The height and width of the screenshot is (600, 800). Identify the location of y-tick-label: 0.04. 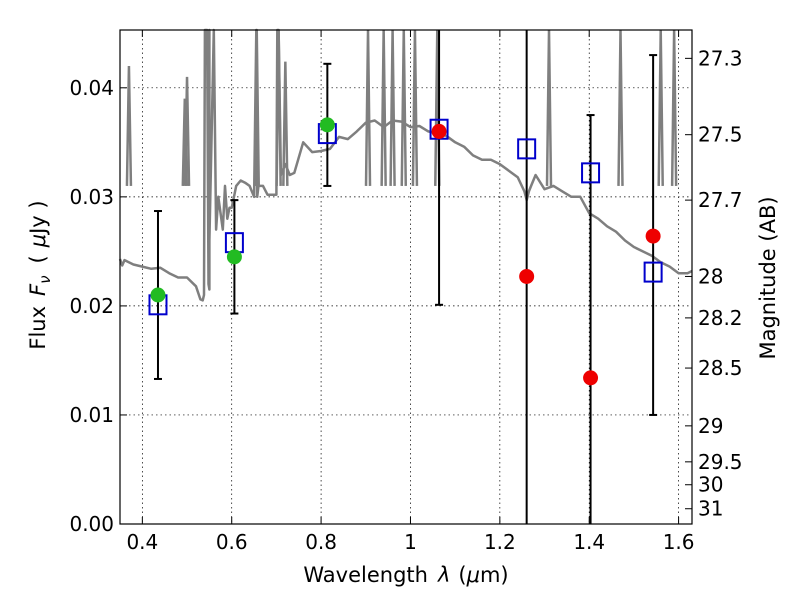
(91, 88).